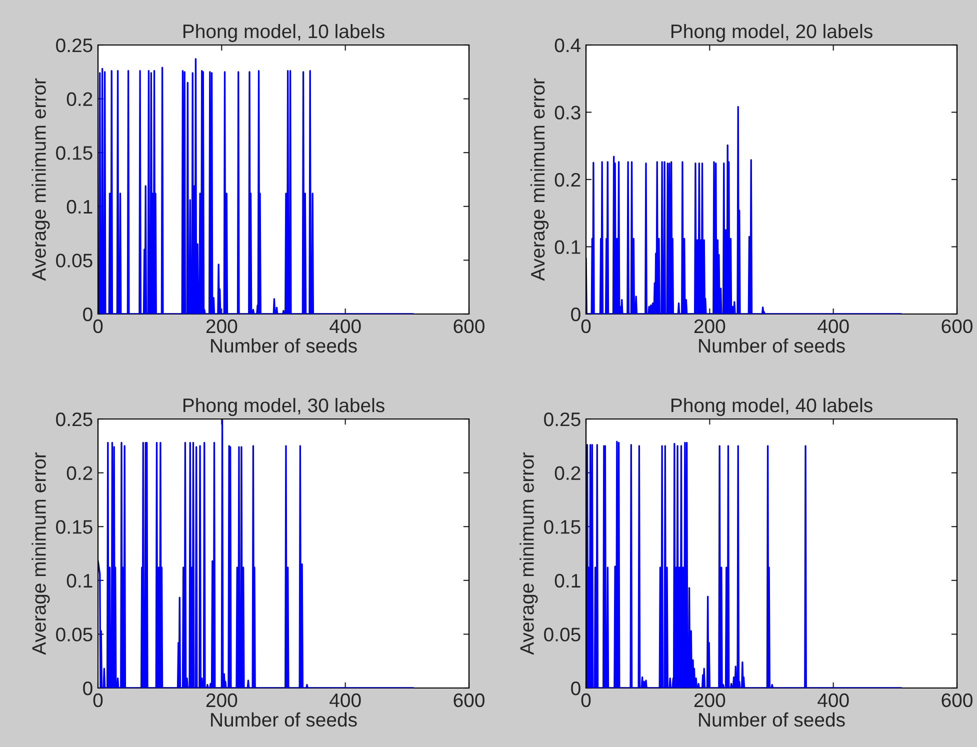 This screenshot has width=977, height=747. What do you see at coordinates (283, 407) in the screenshot?
I see `chart-title: Phong model, 30 labels` at bounding box center [283, 407].